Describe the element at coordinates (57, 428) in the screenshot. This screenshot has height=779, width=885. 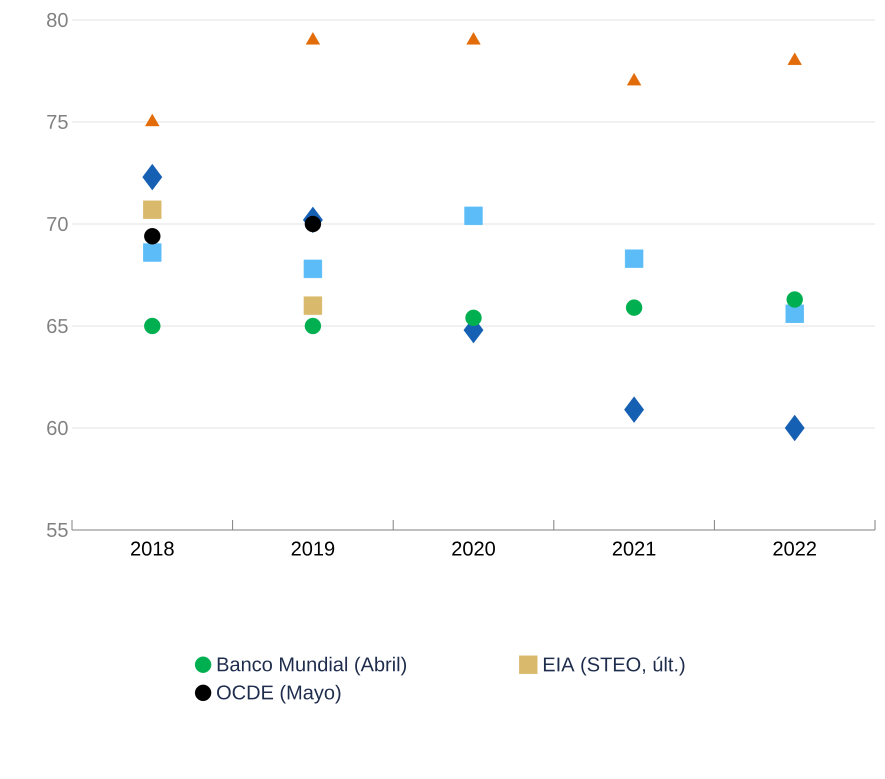
I see `y-tick-label: 60` at that location.